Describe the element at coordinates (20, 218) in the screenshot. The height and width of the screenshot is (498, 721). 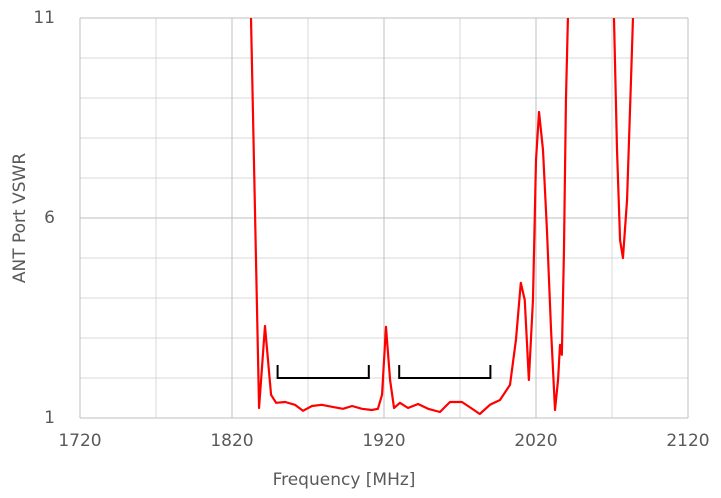
I see `y-axis-label: ANT Port VSWR` at that location.